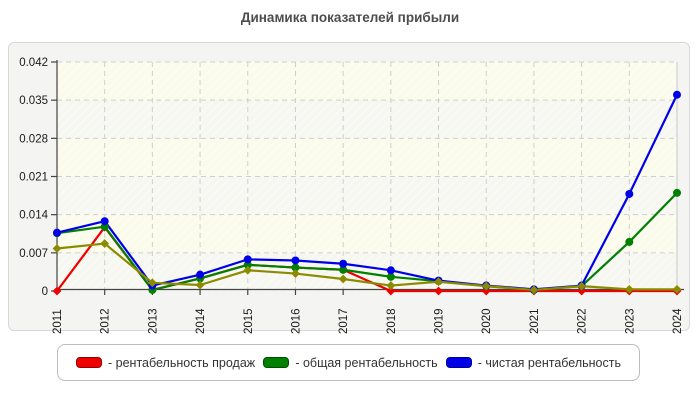  Describe the element at coordinates (58, 321) in the screenshot. I see `svg-text: 2011` at that location.